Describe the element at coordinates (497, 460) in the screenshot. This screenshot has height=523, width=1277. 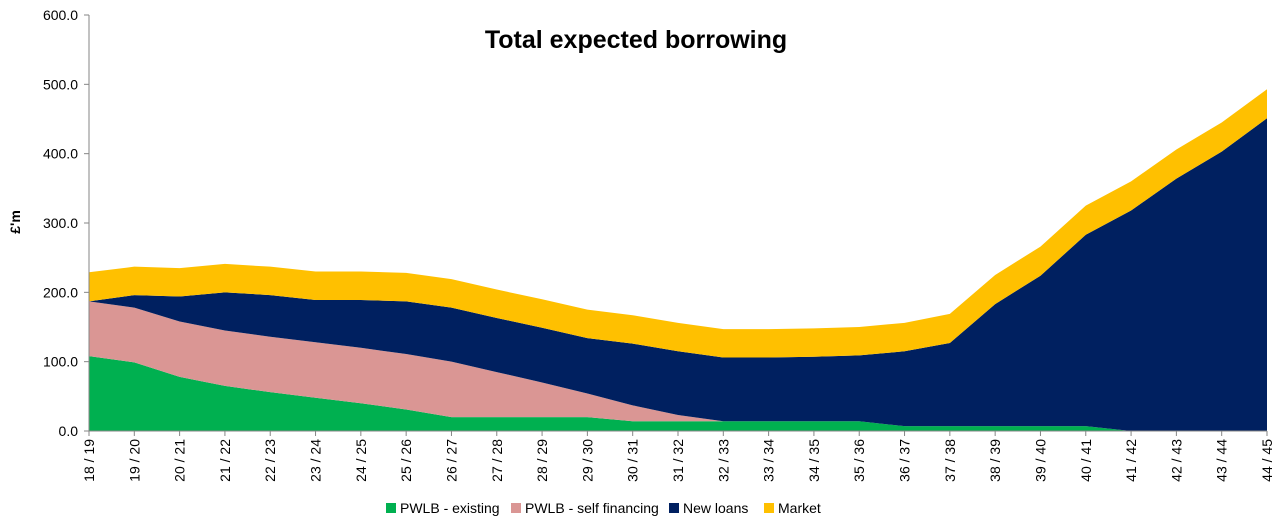
I see `x-tick-label: 27 / 28` at that location.